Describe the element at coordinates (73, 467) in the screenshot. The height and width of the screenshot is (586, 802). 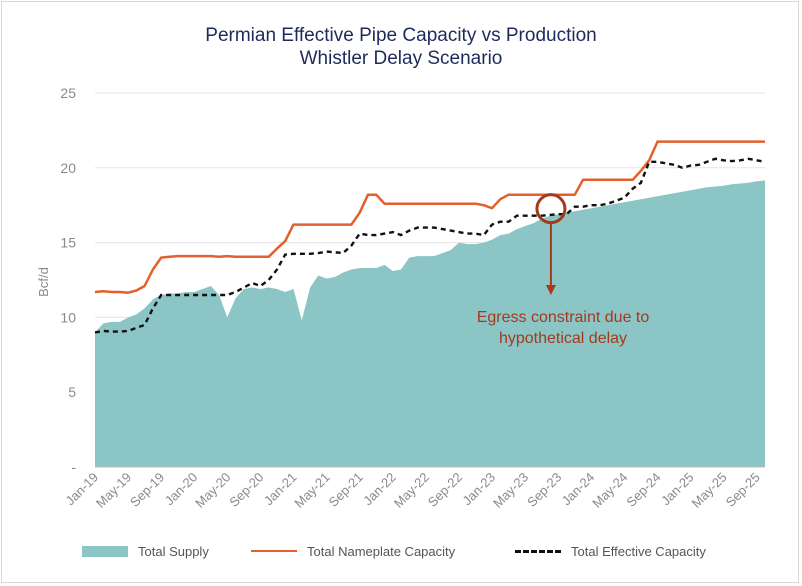
I see `y-tick-label: -` at that location.